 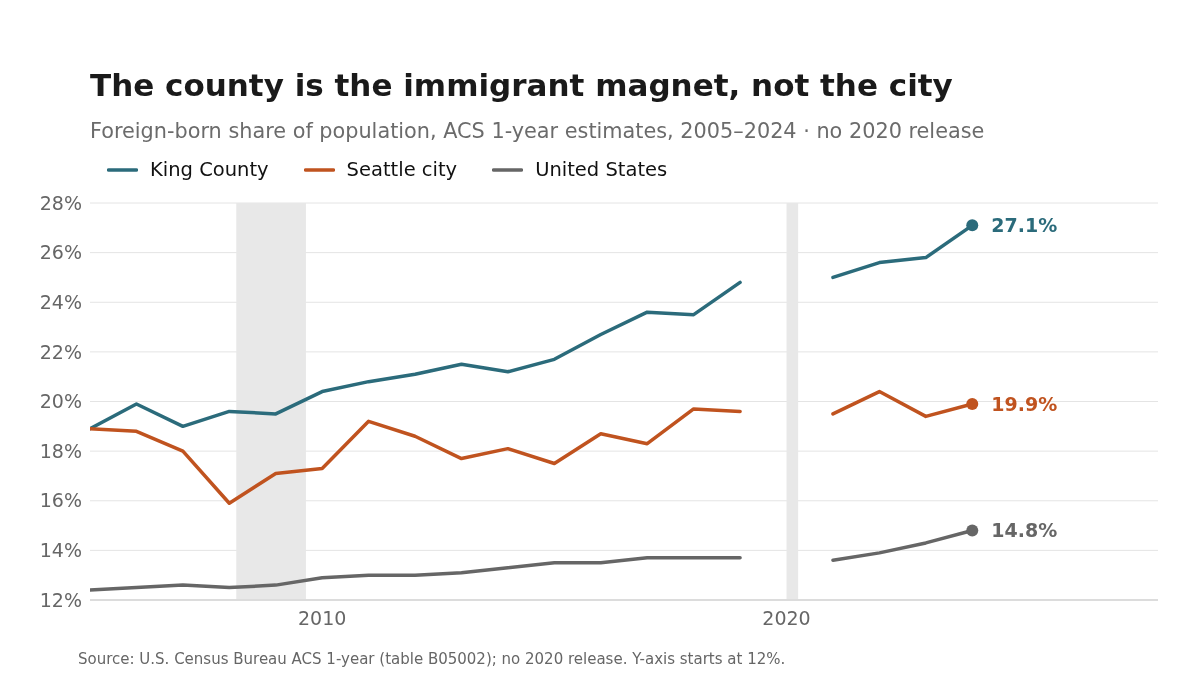 What do you see at coordinates (60, 401) in the screenshot?
I see `y-tick-label: 20%` at bounding box center [60, 401].